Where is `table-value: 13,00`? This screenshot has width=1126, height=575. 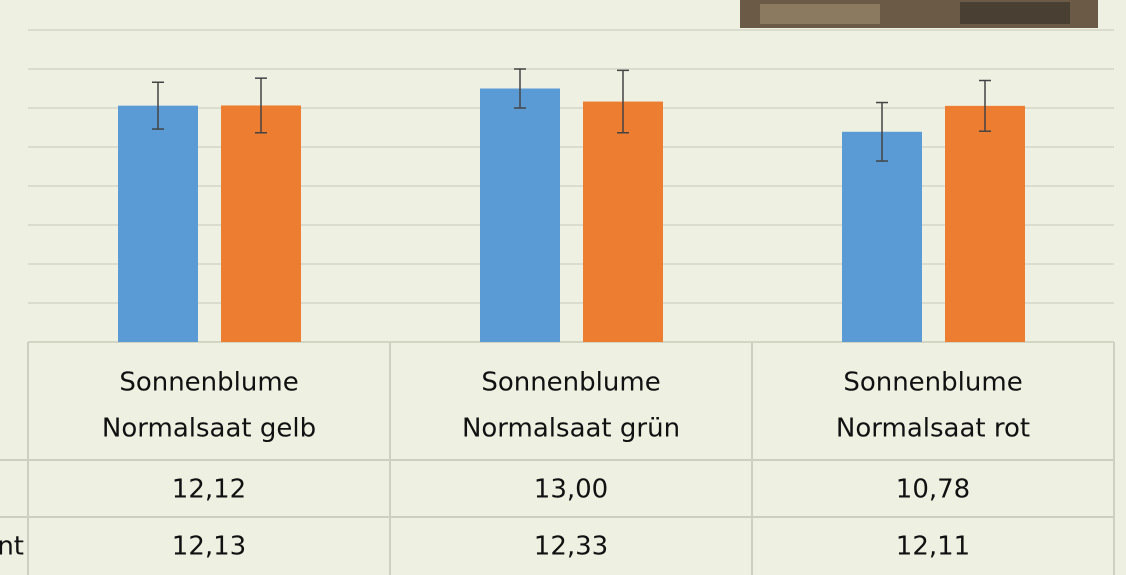
table-value: 13,00 is located at coordinates (571, 490).